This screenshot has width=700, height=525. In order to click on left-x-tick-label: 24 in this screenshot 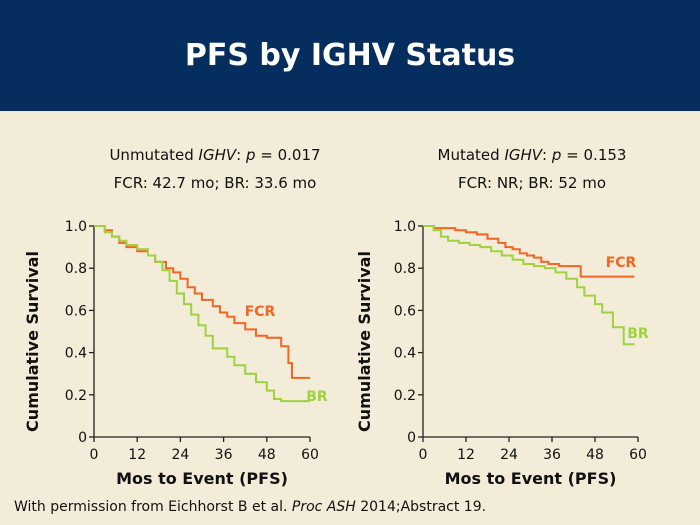, I will do `click(180, 455)`.